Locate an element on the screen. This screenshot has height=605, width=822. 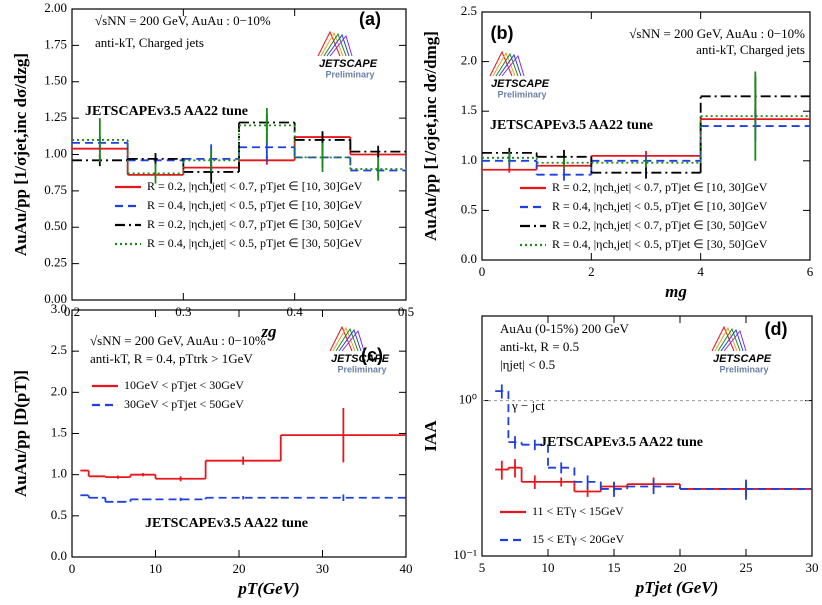
legend-label: 30GeV < pTjet < 50GeV is located at coordinates (184, 404).